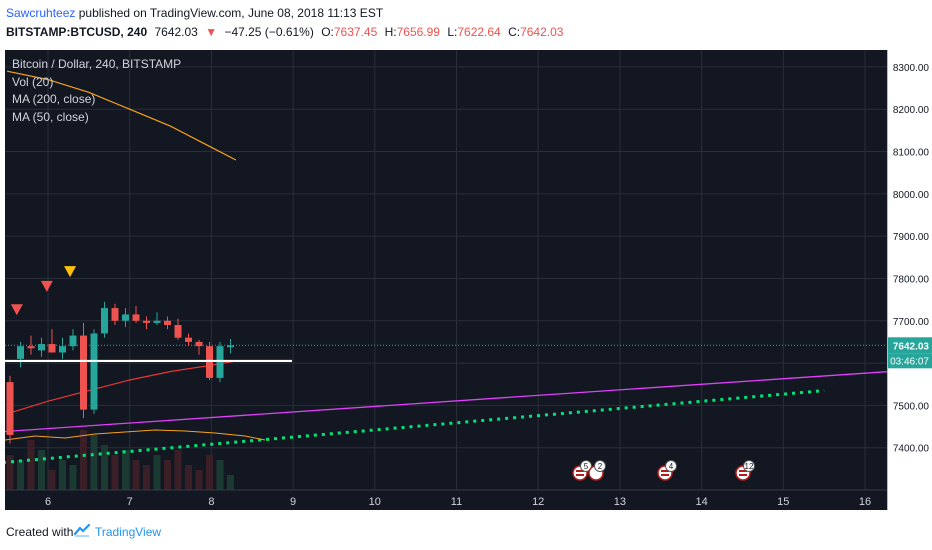  What do you see at coordinates (911, 68) in the screenshot?
I see `price-tick-label: 8300.00` at bounding box center [911, 68].